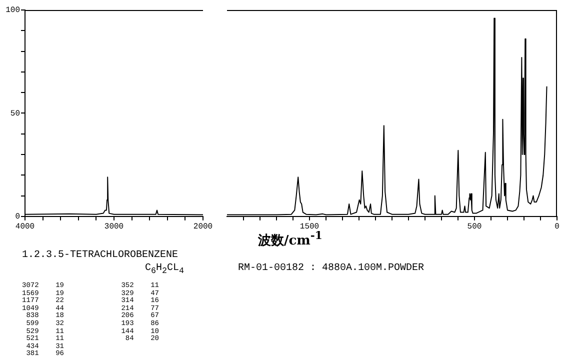 This screenshot has width=570, height=357. What do you see at coordinates (474, 227) in the screenshot?
I see `x-tick-label: 500` at bounding box center [474, 227].